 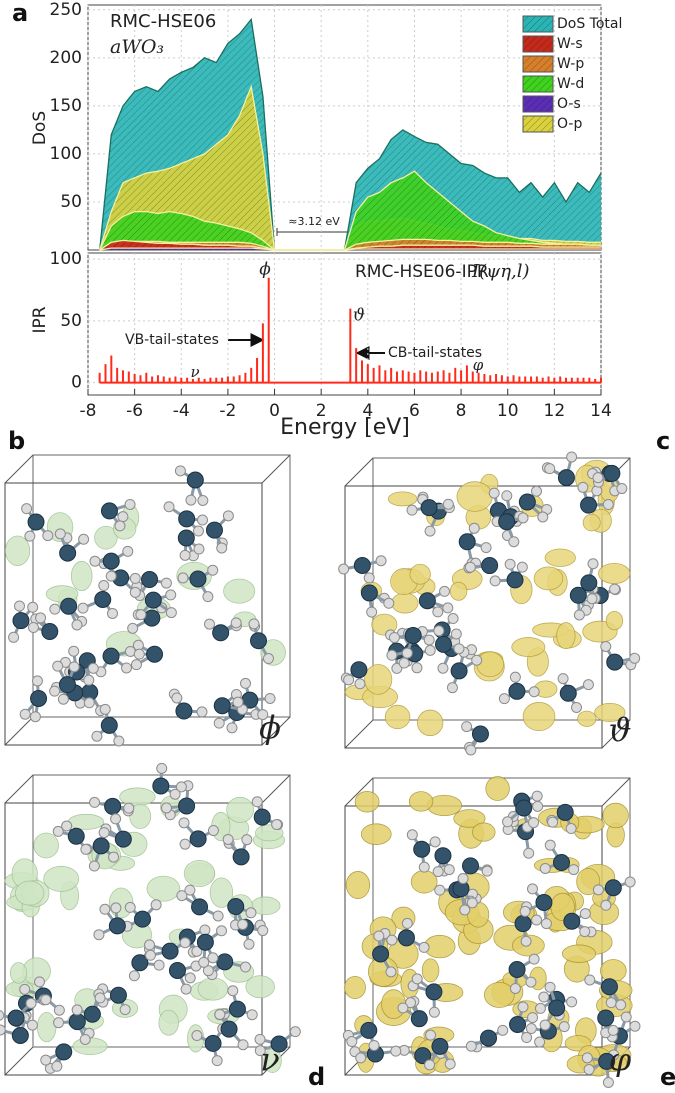 I want to click on annotation: ≈3.12 eV, so click(x=314, y=221).